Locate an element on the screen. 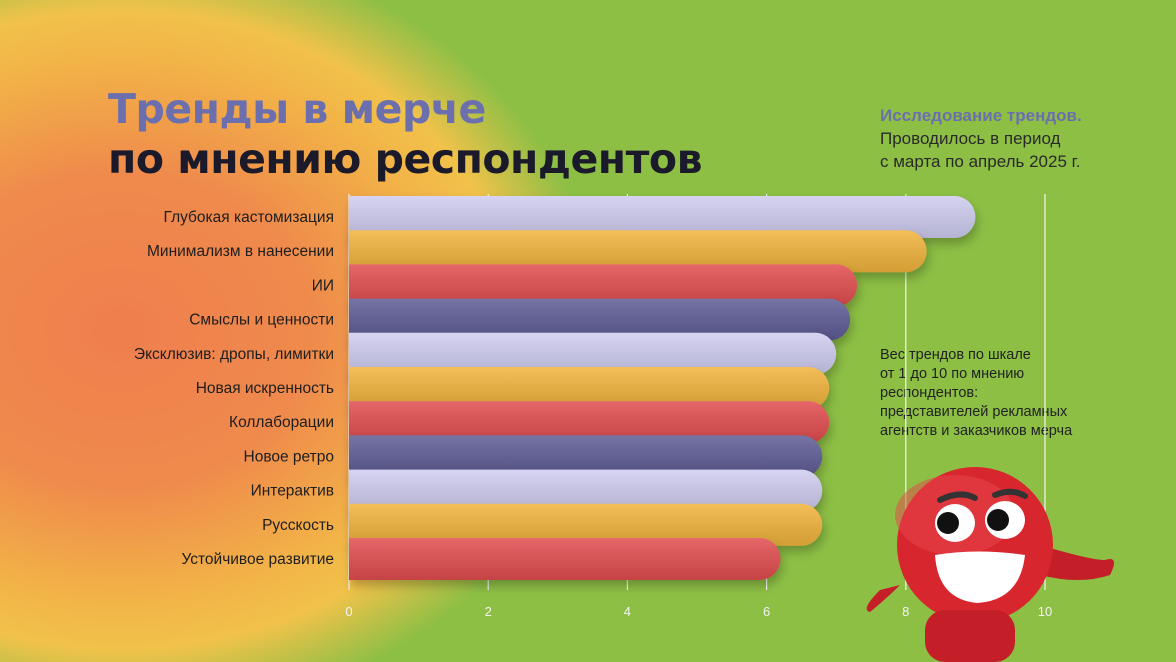  scale-note-line: представителей рекламных is located at coordinates (974, 412).